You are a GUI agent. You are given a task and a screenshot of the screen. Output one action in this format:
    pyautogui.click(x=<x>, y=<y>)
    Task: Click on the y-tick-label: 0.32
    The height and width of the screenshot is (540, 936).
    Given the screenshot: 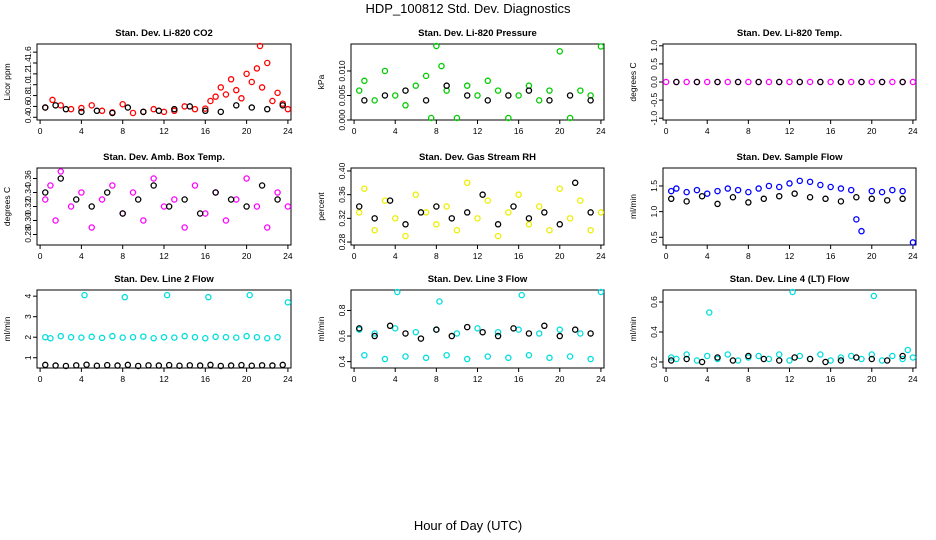 What is the action you would take?
    pyautogui.click(x=28, y=206)
    